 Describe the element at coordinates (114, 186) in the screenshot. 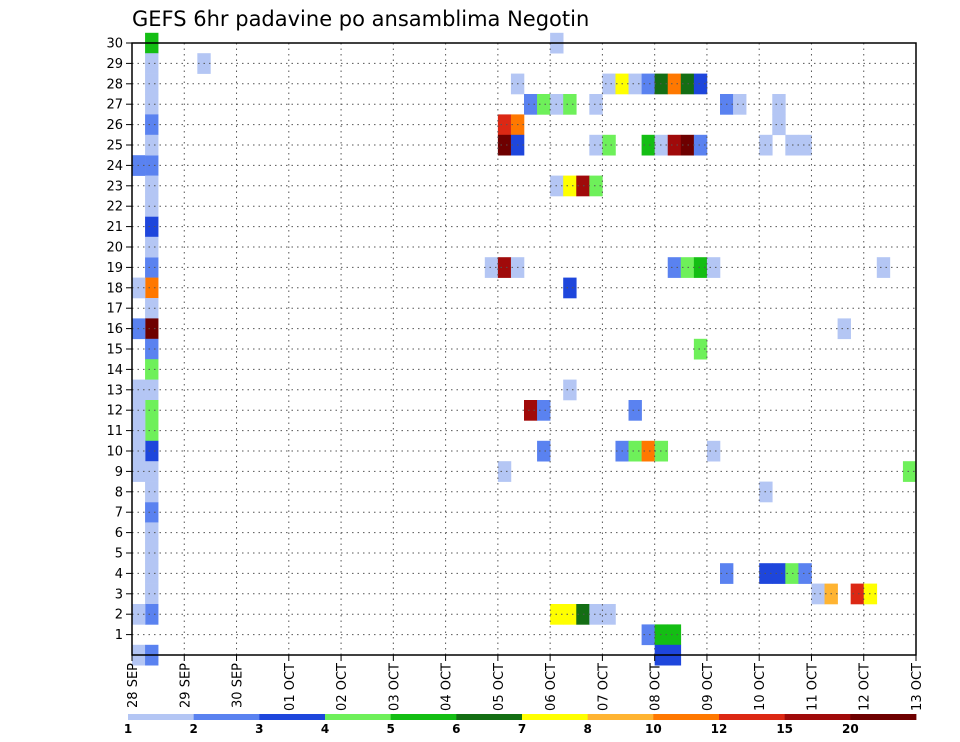

I see `y-tick-label: 23` at that location.